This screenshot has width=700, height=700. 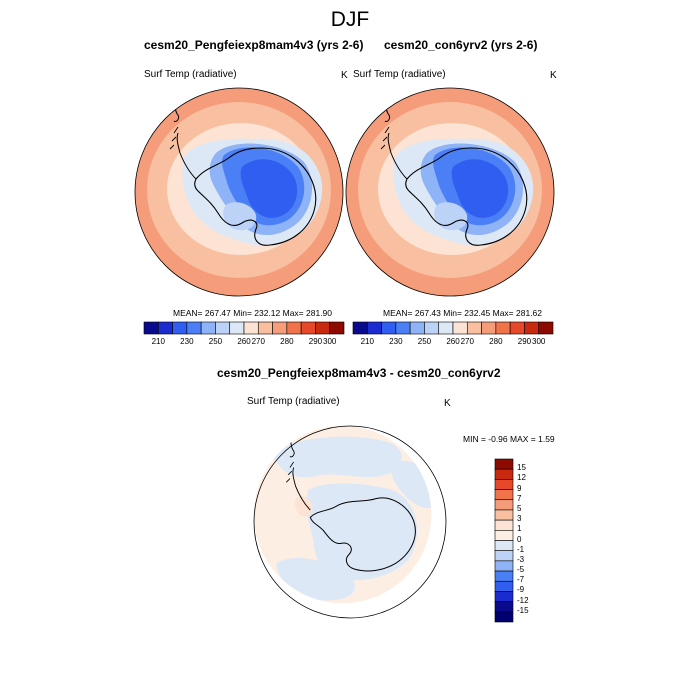 What do you see at coordinates (519, 508) in the screenshot?
I see `cbar-diff-tick-label: 5` at bounding box center [519, 508].